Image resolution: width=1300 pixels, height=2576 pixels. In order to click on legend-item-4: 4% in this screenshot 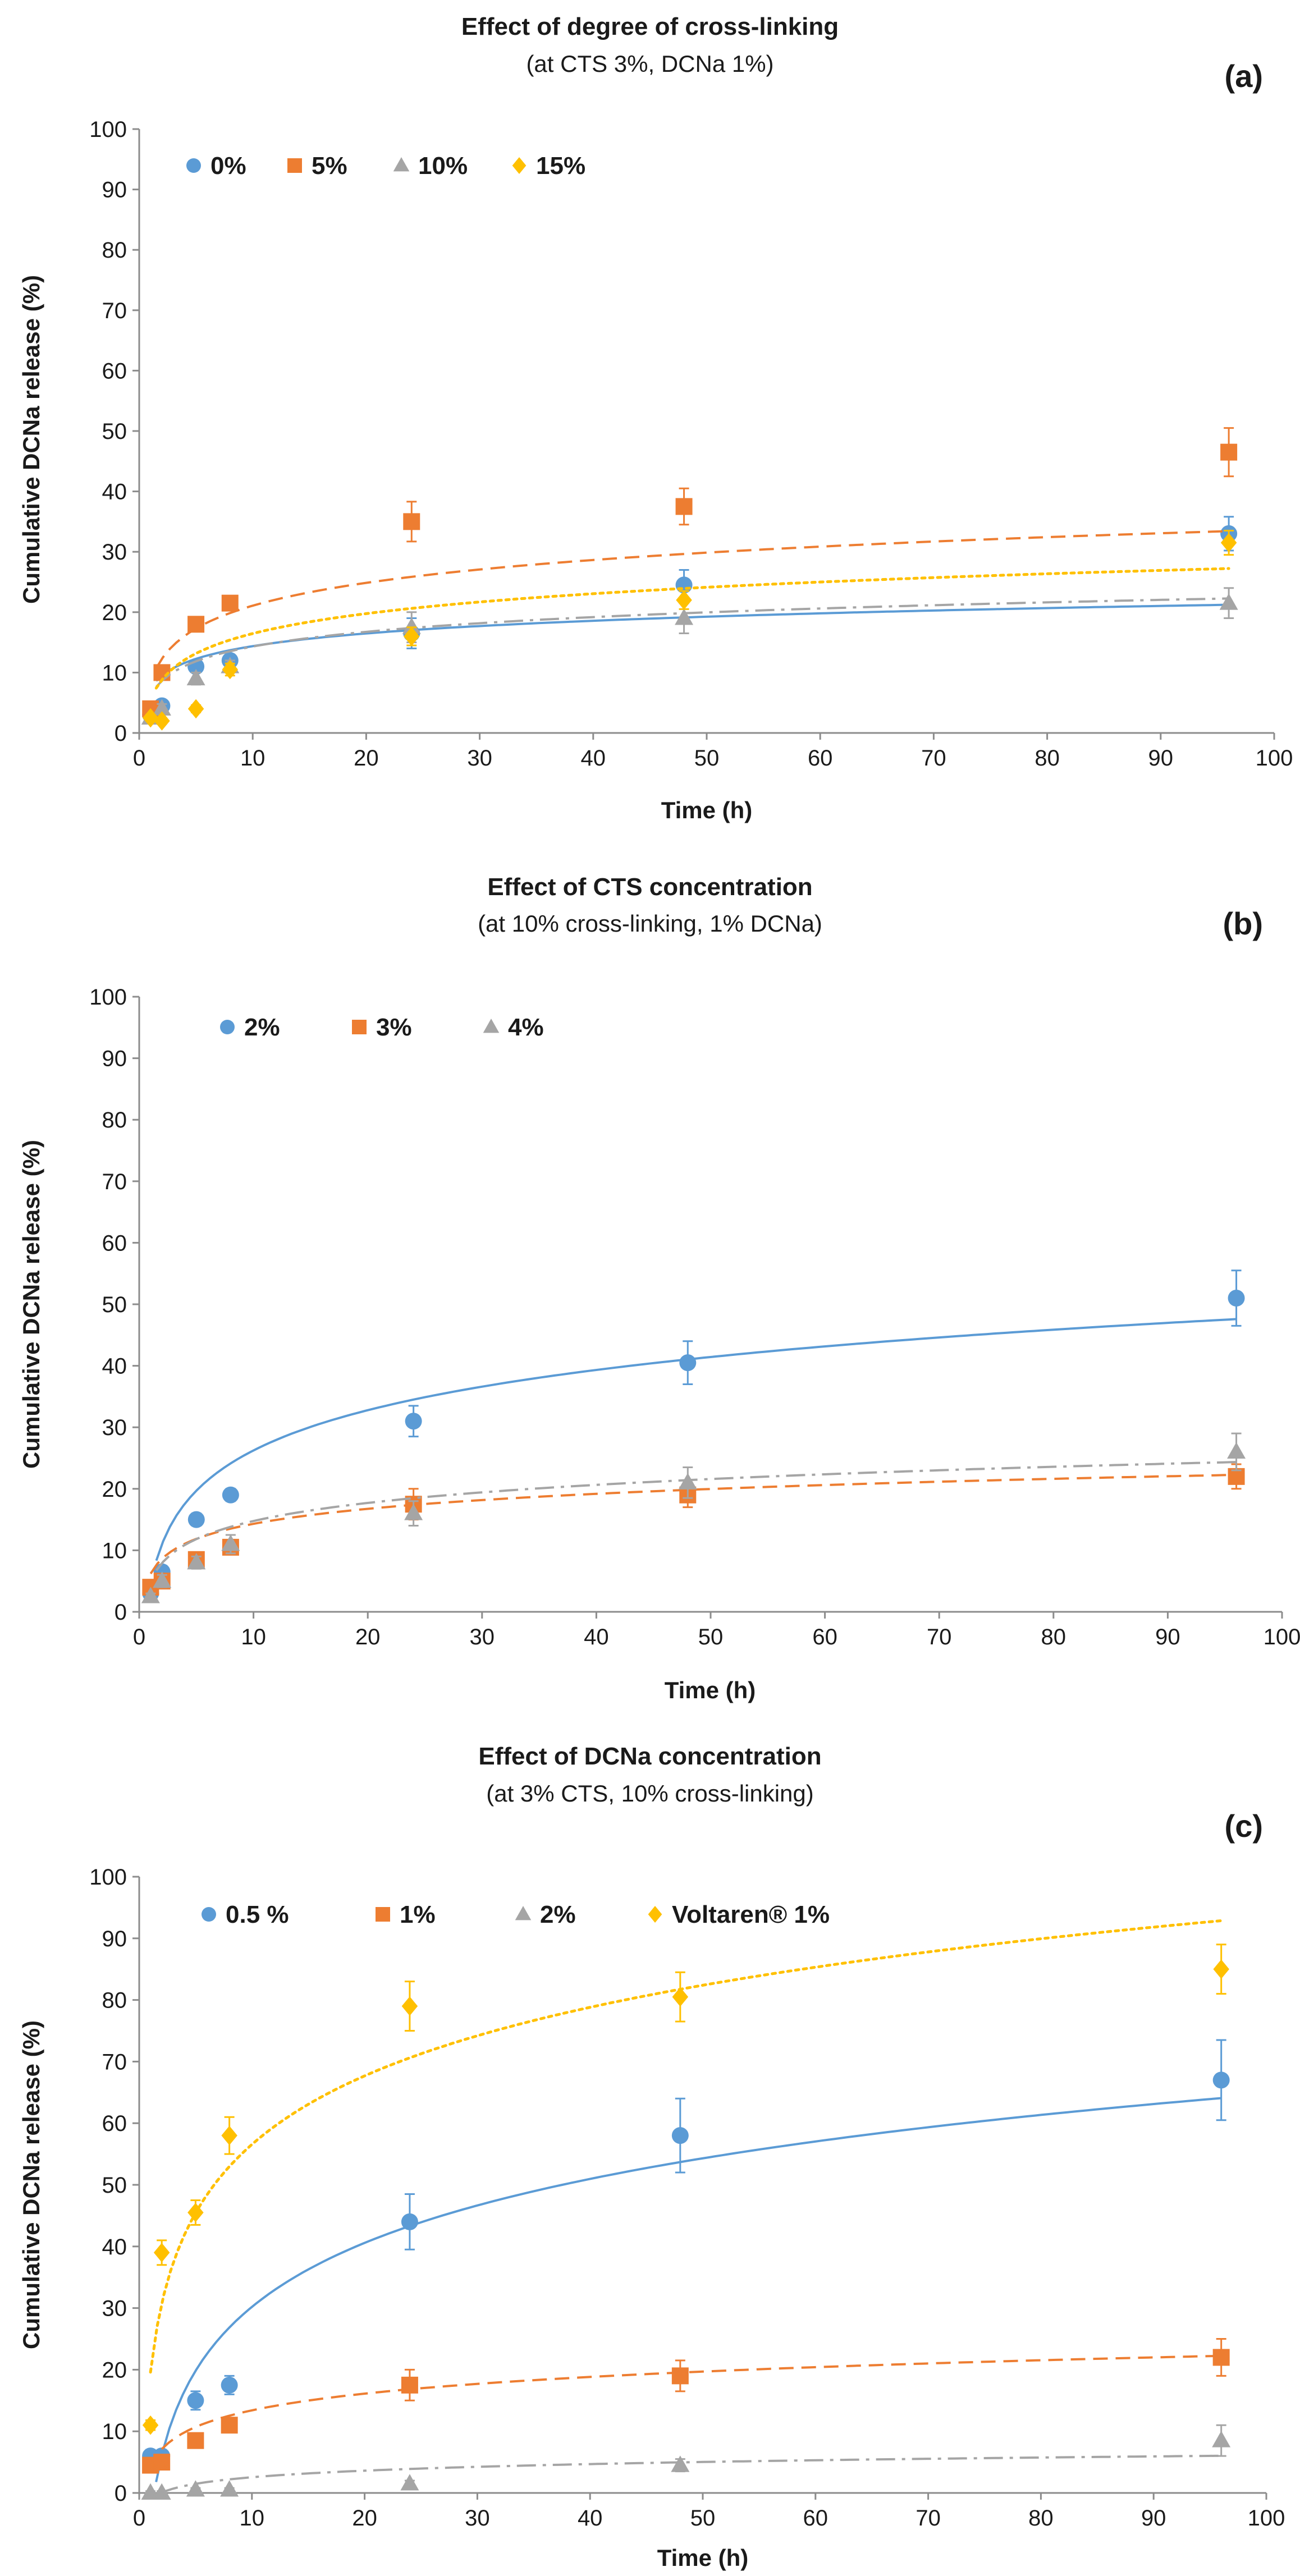, I will do `click(513, 1027)`.